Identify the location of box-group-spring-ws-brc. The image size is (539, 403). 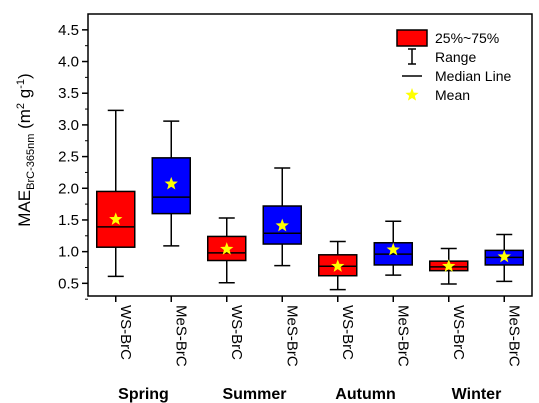
(116, 193).